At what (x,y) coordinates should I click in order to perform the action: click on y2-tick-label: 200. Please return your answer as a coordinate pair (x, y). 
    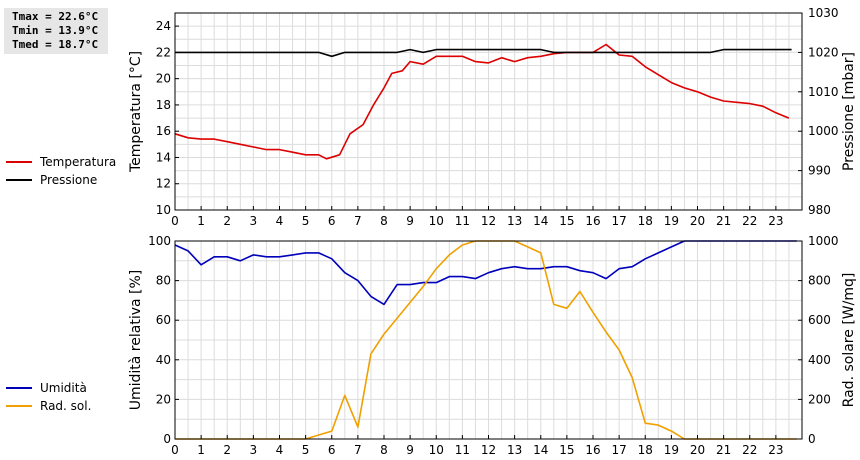
    Looking at the image, I should click on (819, 399).